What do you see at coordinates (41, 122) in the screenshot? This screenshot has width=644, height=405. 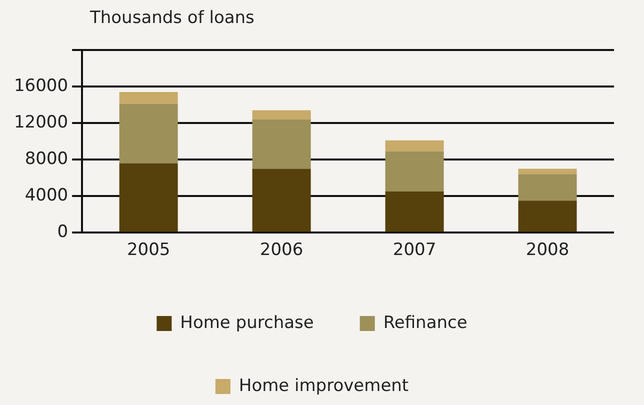 I see `y-tick-label: 12000` at bounding box center [41, 122].